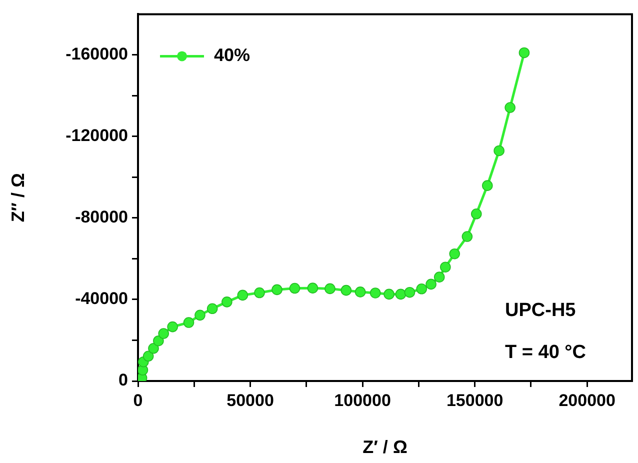 Image resolution: width=638 pixels, height=463 pixels. I want to click on y-tick-label: 0, so click(123, 380).